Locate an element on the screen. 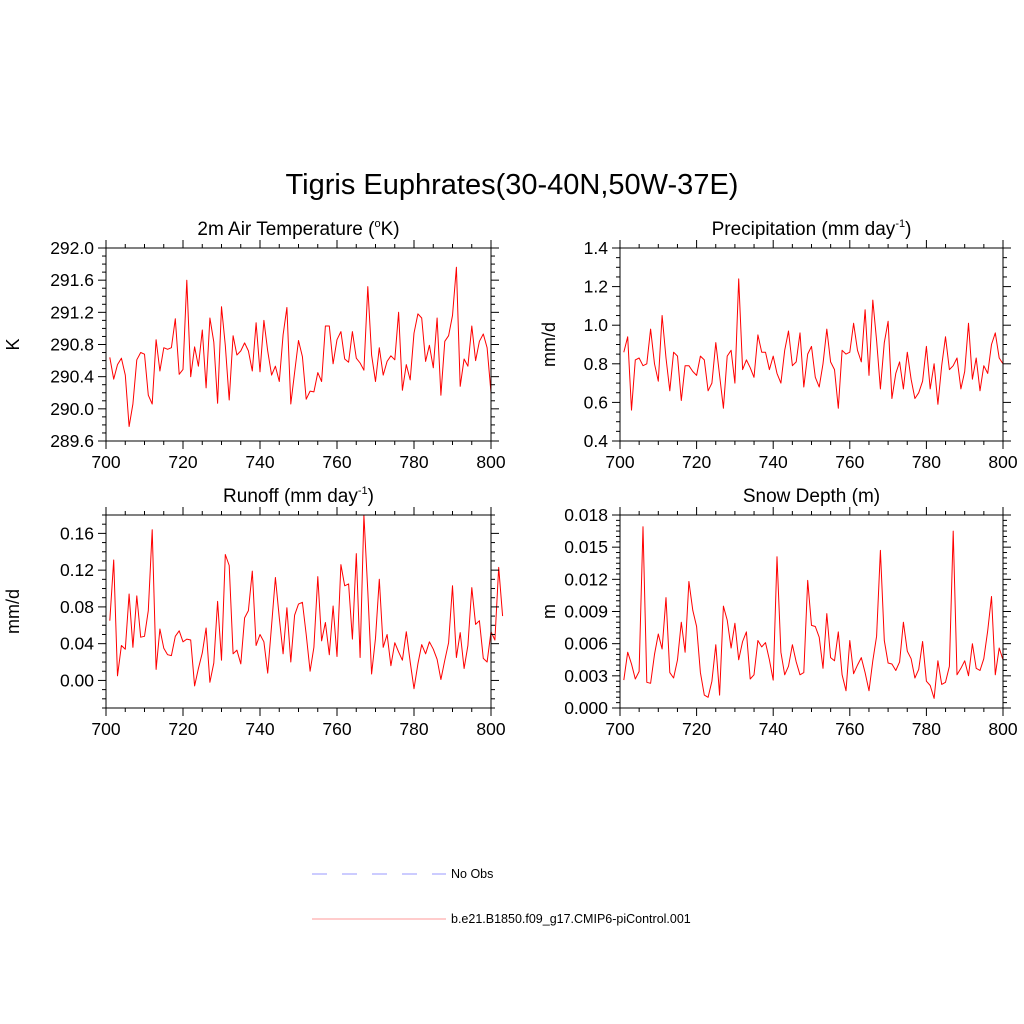 This screenshot has height=1024, width=1024. y-axis-label: m is located at coordinates (549, 611).